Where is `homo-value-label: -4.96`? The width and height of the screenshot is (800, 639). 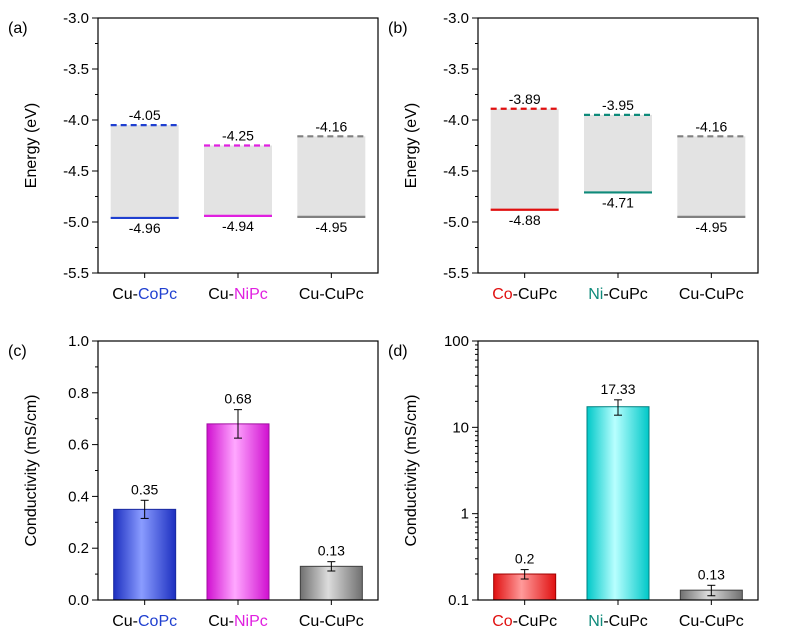 homo-value-label: -4.96 is located at coordinates (145, 228).